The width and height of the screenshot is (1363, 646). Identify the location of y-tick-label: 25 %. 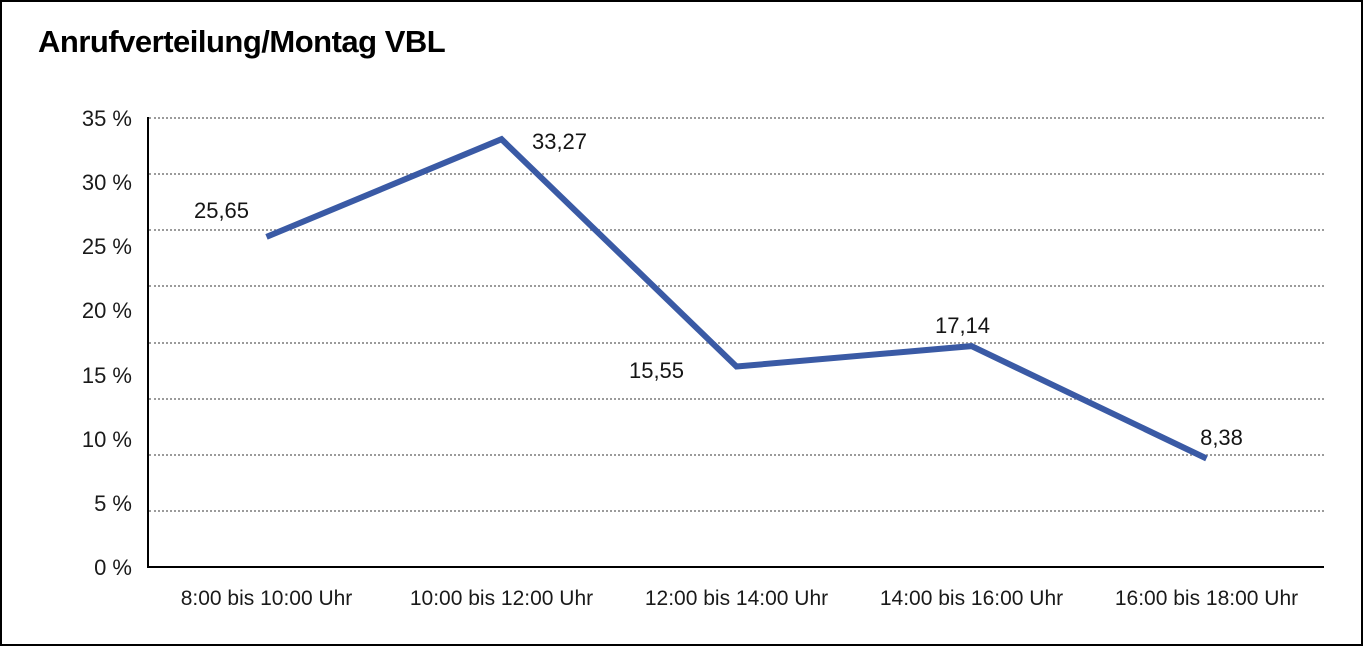
(106, 247).